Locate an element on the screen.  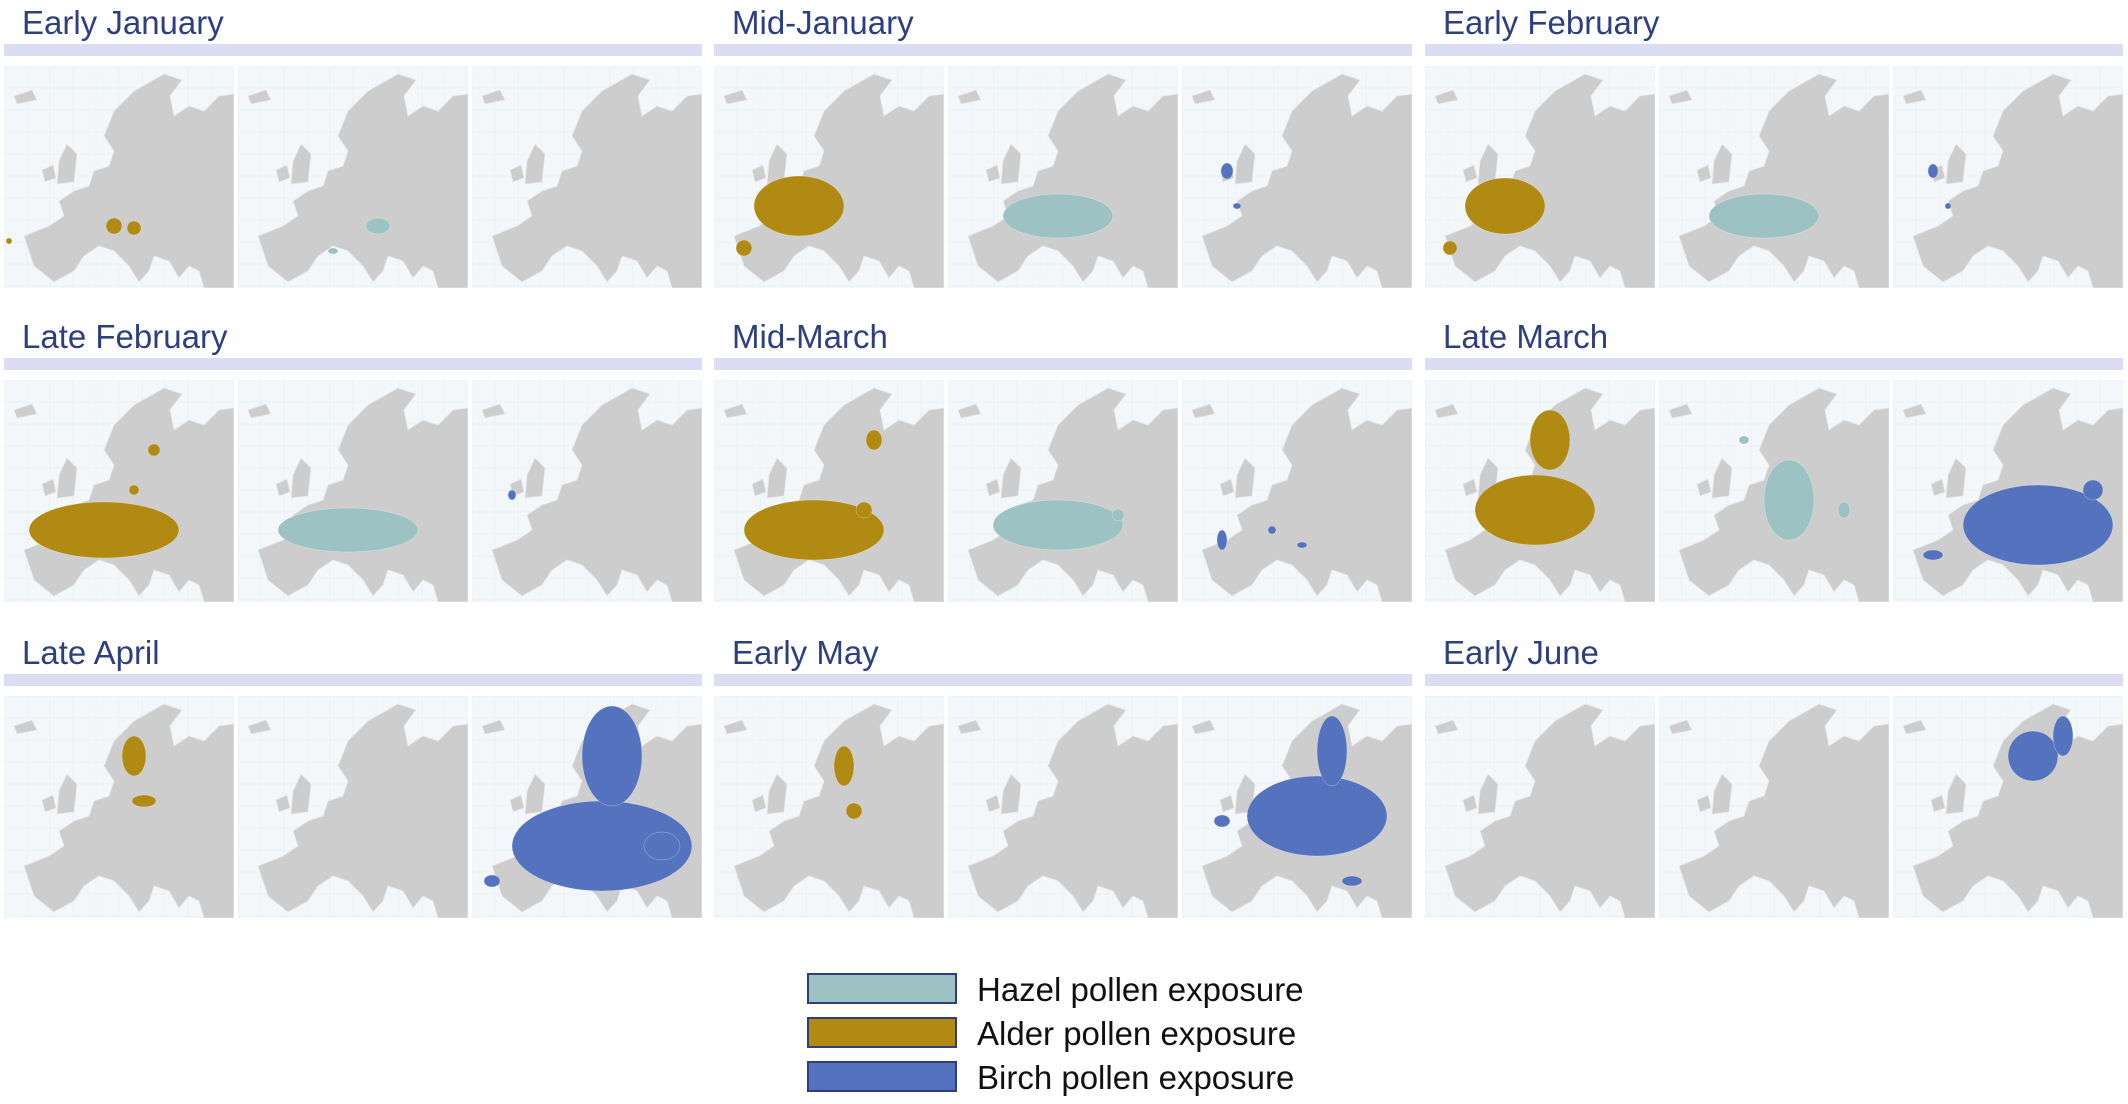
legend-swatch is located at coordinates (882, 1032).